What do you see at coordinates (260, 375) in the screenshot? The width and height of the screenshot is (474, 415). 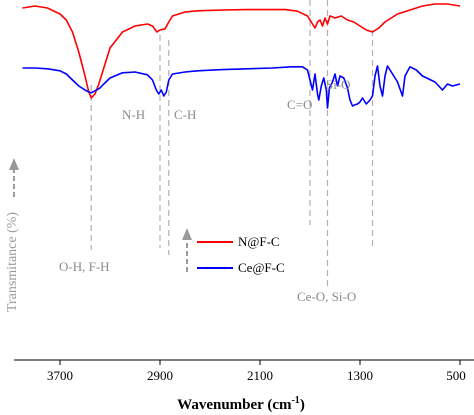 I see `x-tick-label: 2100` at bounding box center [260, 375].